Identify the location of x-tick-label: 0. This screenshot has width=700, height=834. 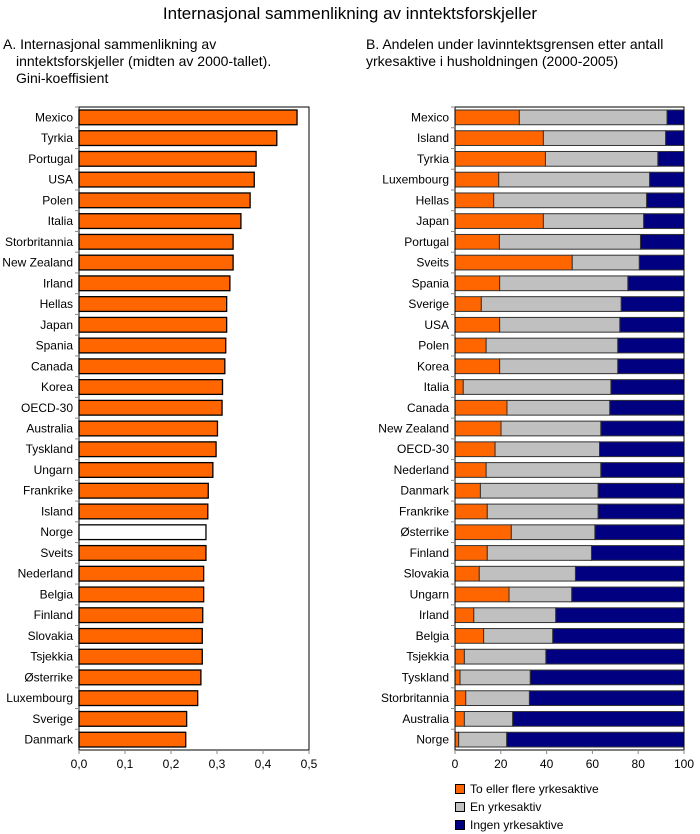
(455, 764).